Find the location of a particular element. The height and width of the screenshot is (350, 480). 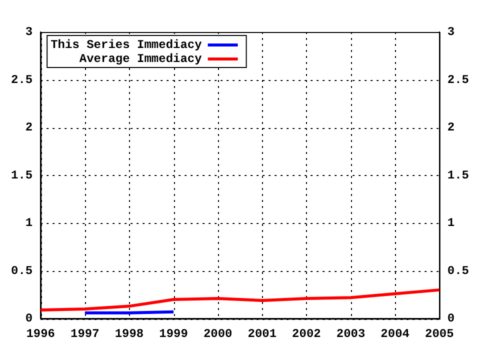

y-tick-label: 3 is located at coordinates (29, 32).